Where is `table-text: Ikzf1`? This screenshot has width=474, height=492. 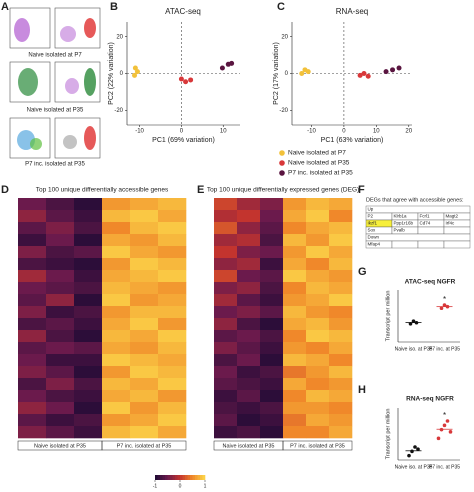 table-text: Ikzf1 is located at coordinates (373, 223).